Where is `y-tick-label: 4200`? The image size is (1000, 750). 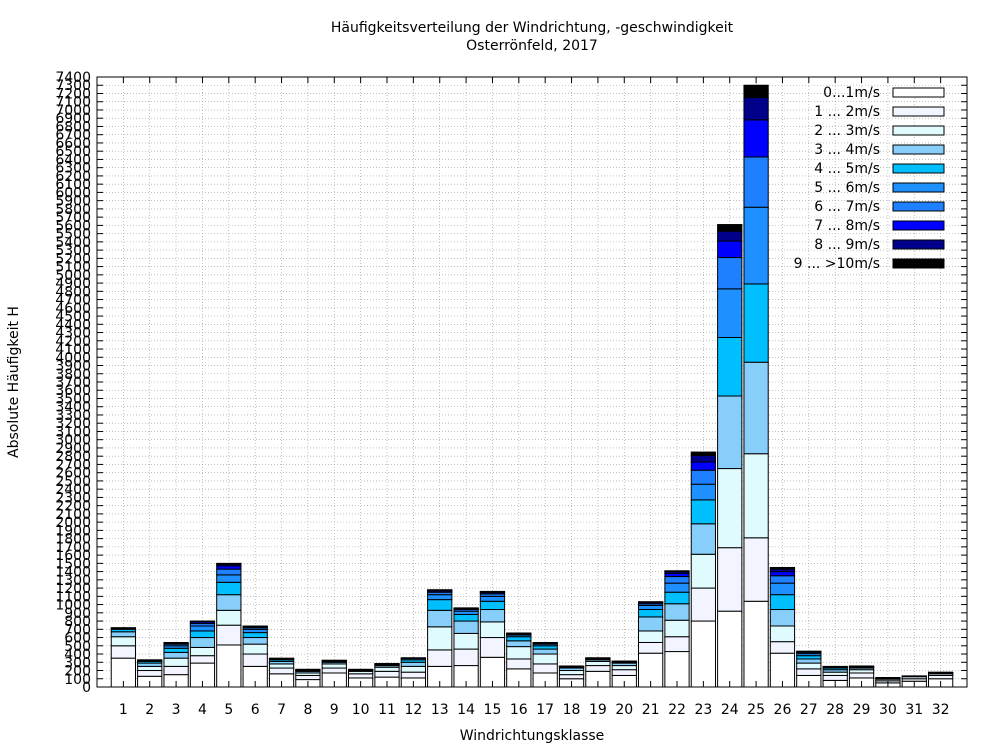
y-tick-label: 4200 is located at coordinates (73, 342).